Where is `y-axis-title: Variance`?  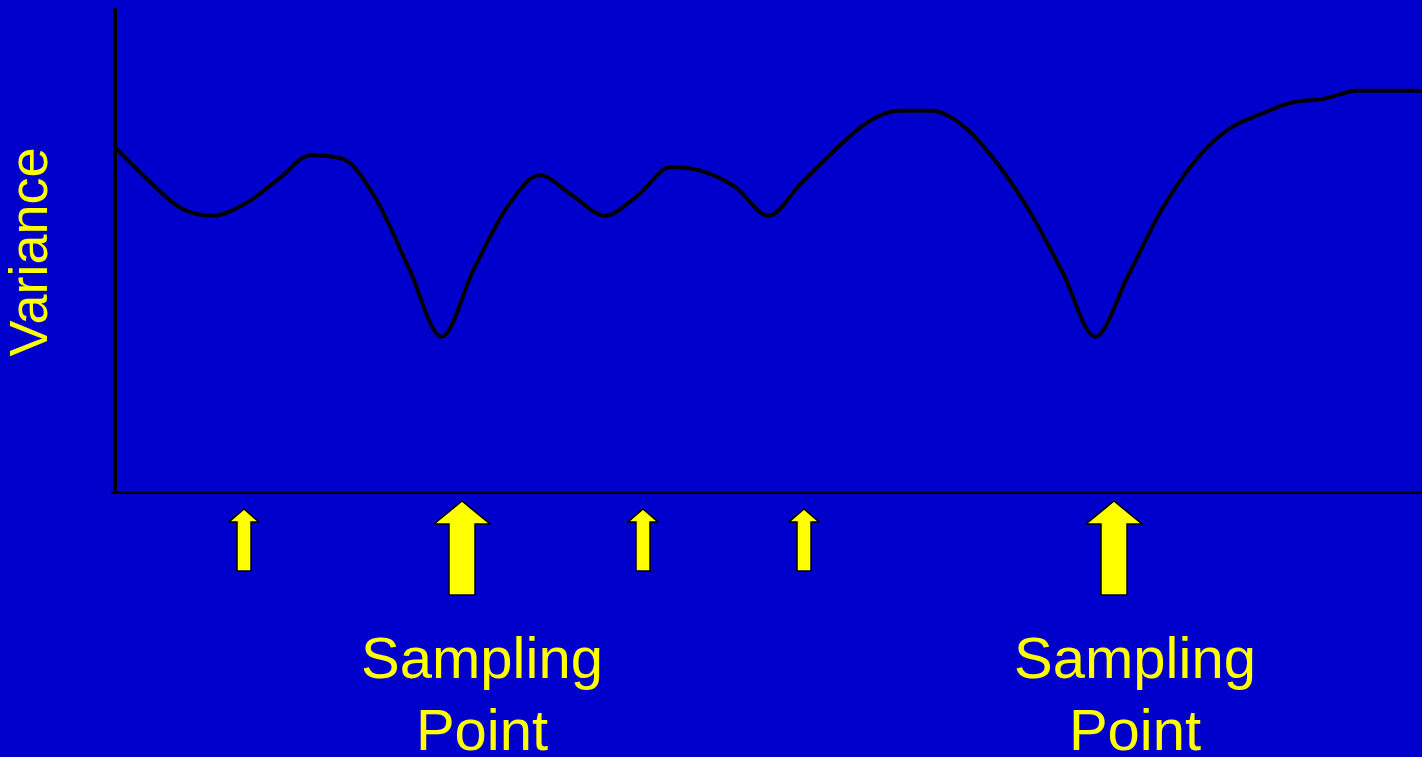
y-axis-title: Variance is located at coordinates (29, 252).